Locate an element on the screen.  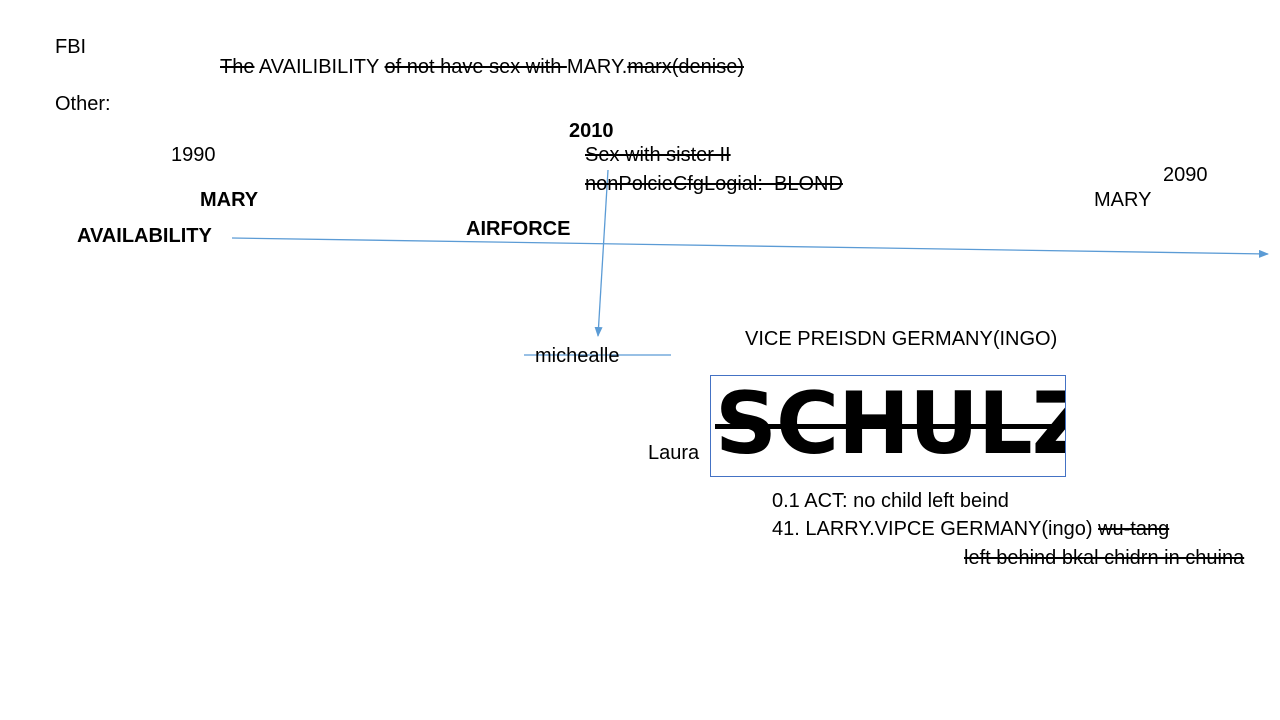
airforce-label: AIRFORCE is located at coordinates (518, 229).